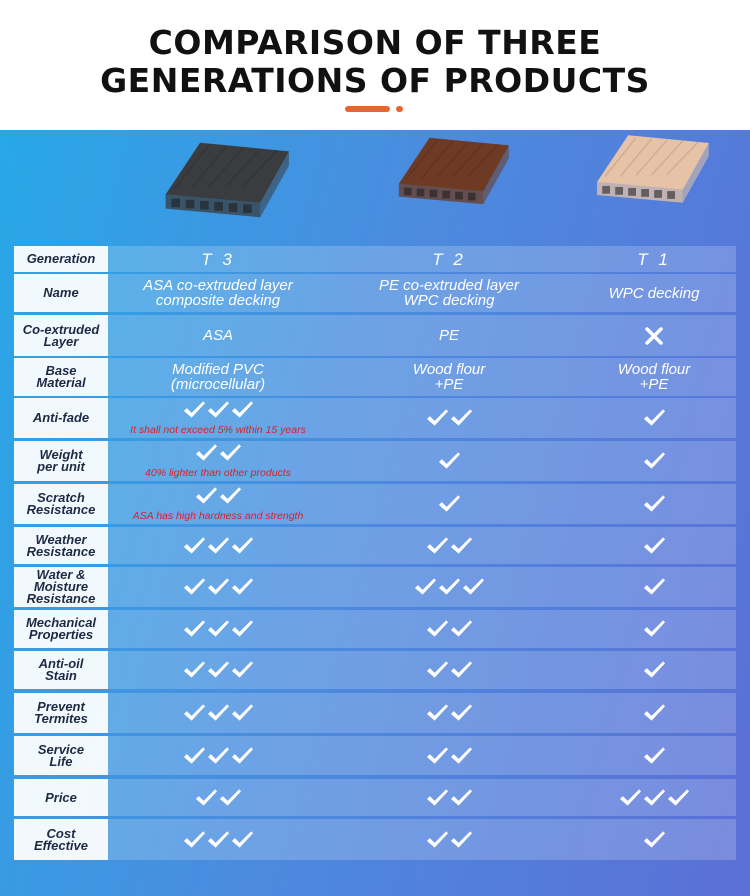 This screenshot has height=896, width=750. I want to click on generation-row, so click(375, 259).